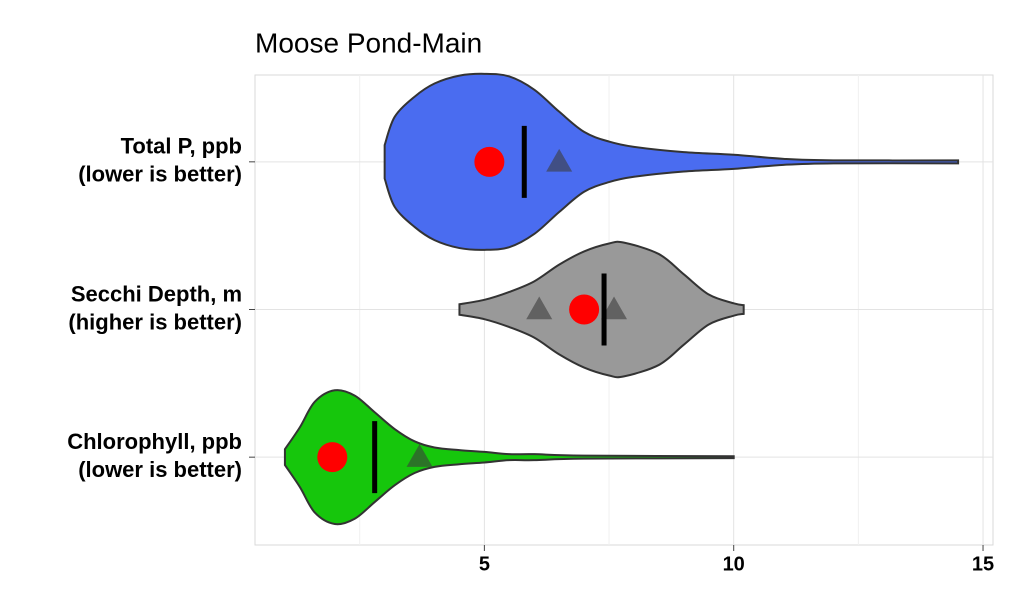 The image size is (1024, 615). Describe the element at coordinates (181, 146) in the screenshot. I see `category-label: Total P, ppb` at that location.